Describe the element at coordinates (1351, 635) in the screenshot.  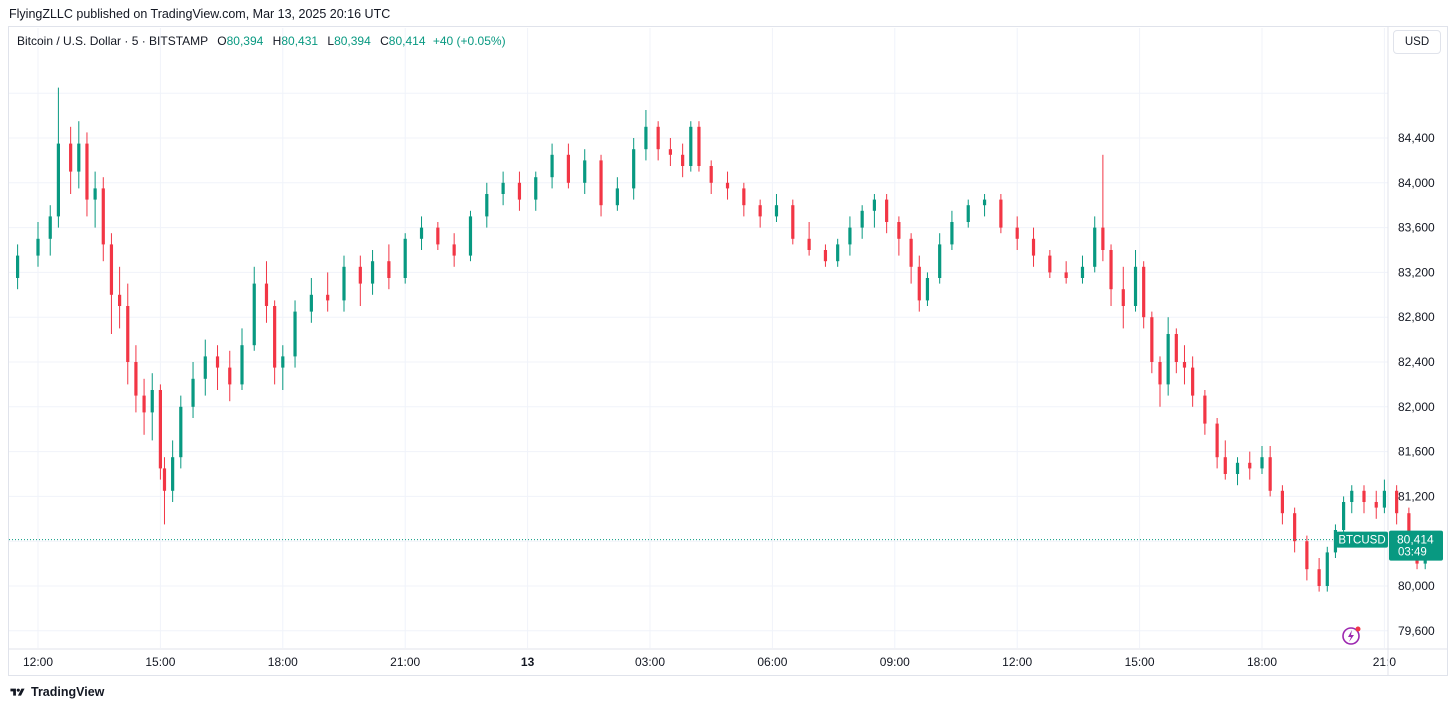
I see `lightning-sparkle-icon` at that location.